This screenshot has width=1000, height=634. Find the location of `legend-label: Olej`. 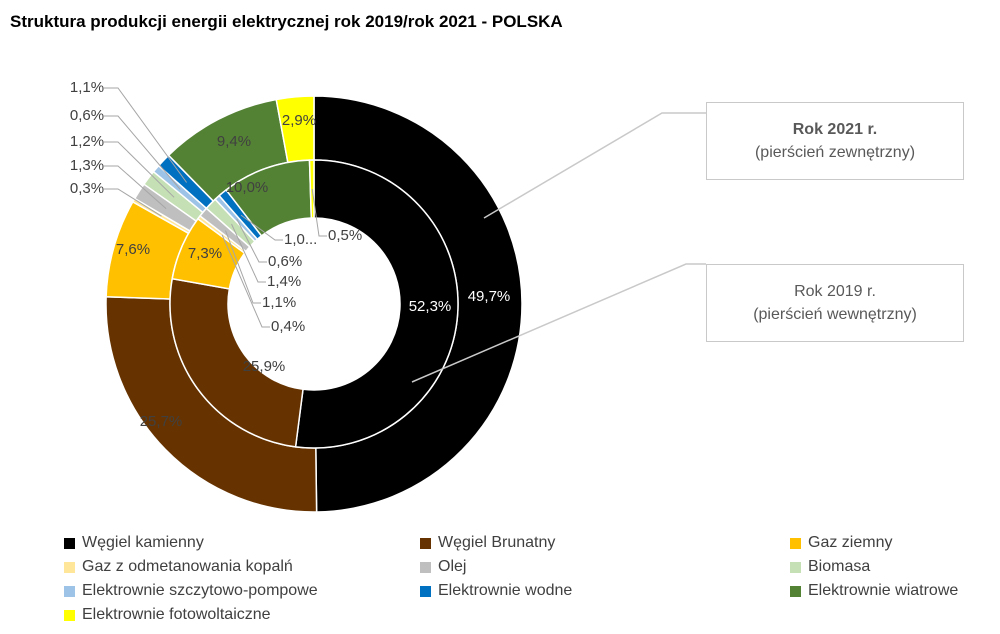

legend-label: Olej is located at coordinates (452, 566).